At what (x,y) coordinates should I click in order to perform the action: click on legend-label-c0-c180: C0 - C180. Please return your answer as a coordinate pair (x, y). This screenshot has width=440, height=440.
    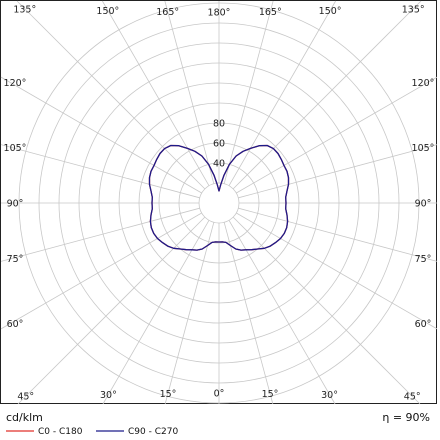
    Looking at the image, I should click on (60, 432).